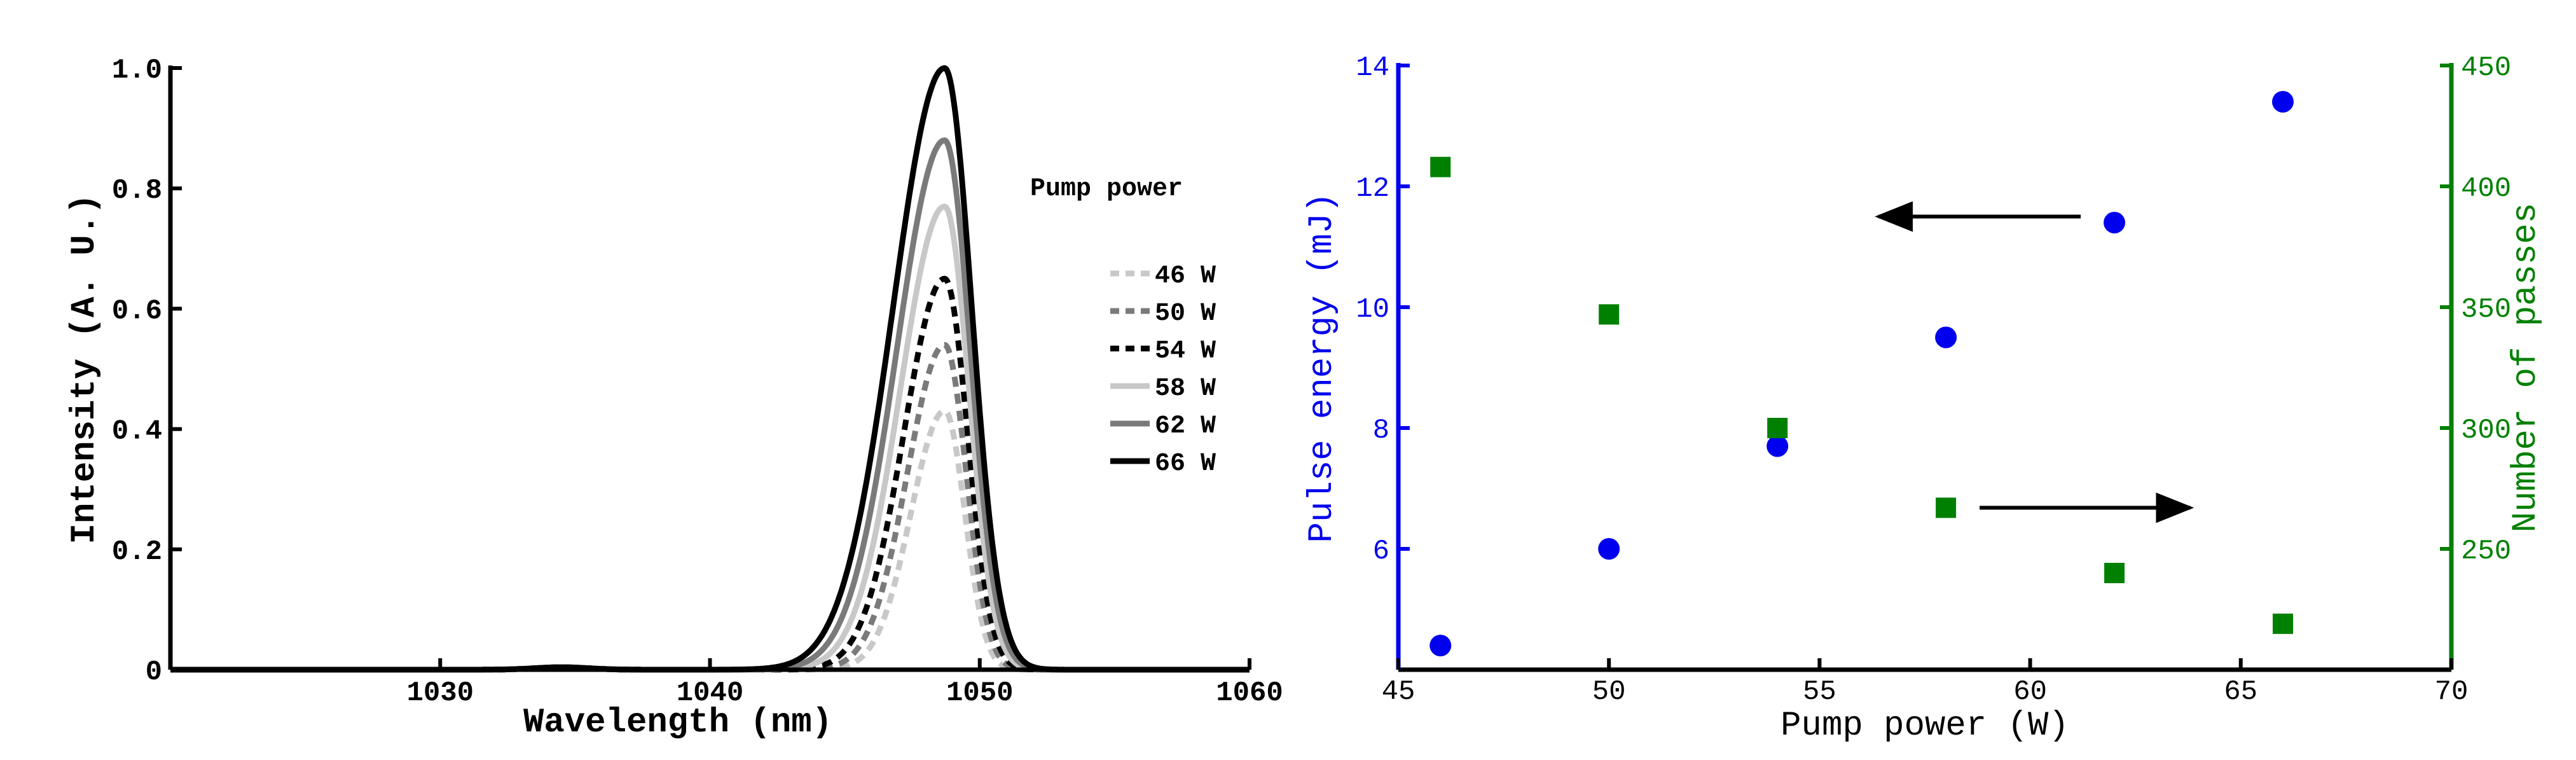 The width and height of the screenshot is (2576, 760). What do you see at coordinates (2240, 692) in the screenshot?
I see `x-tick-label: 65` at bounding box center [2240, 692].